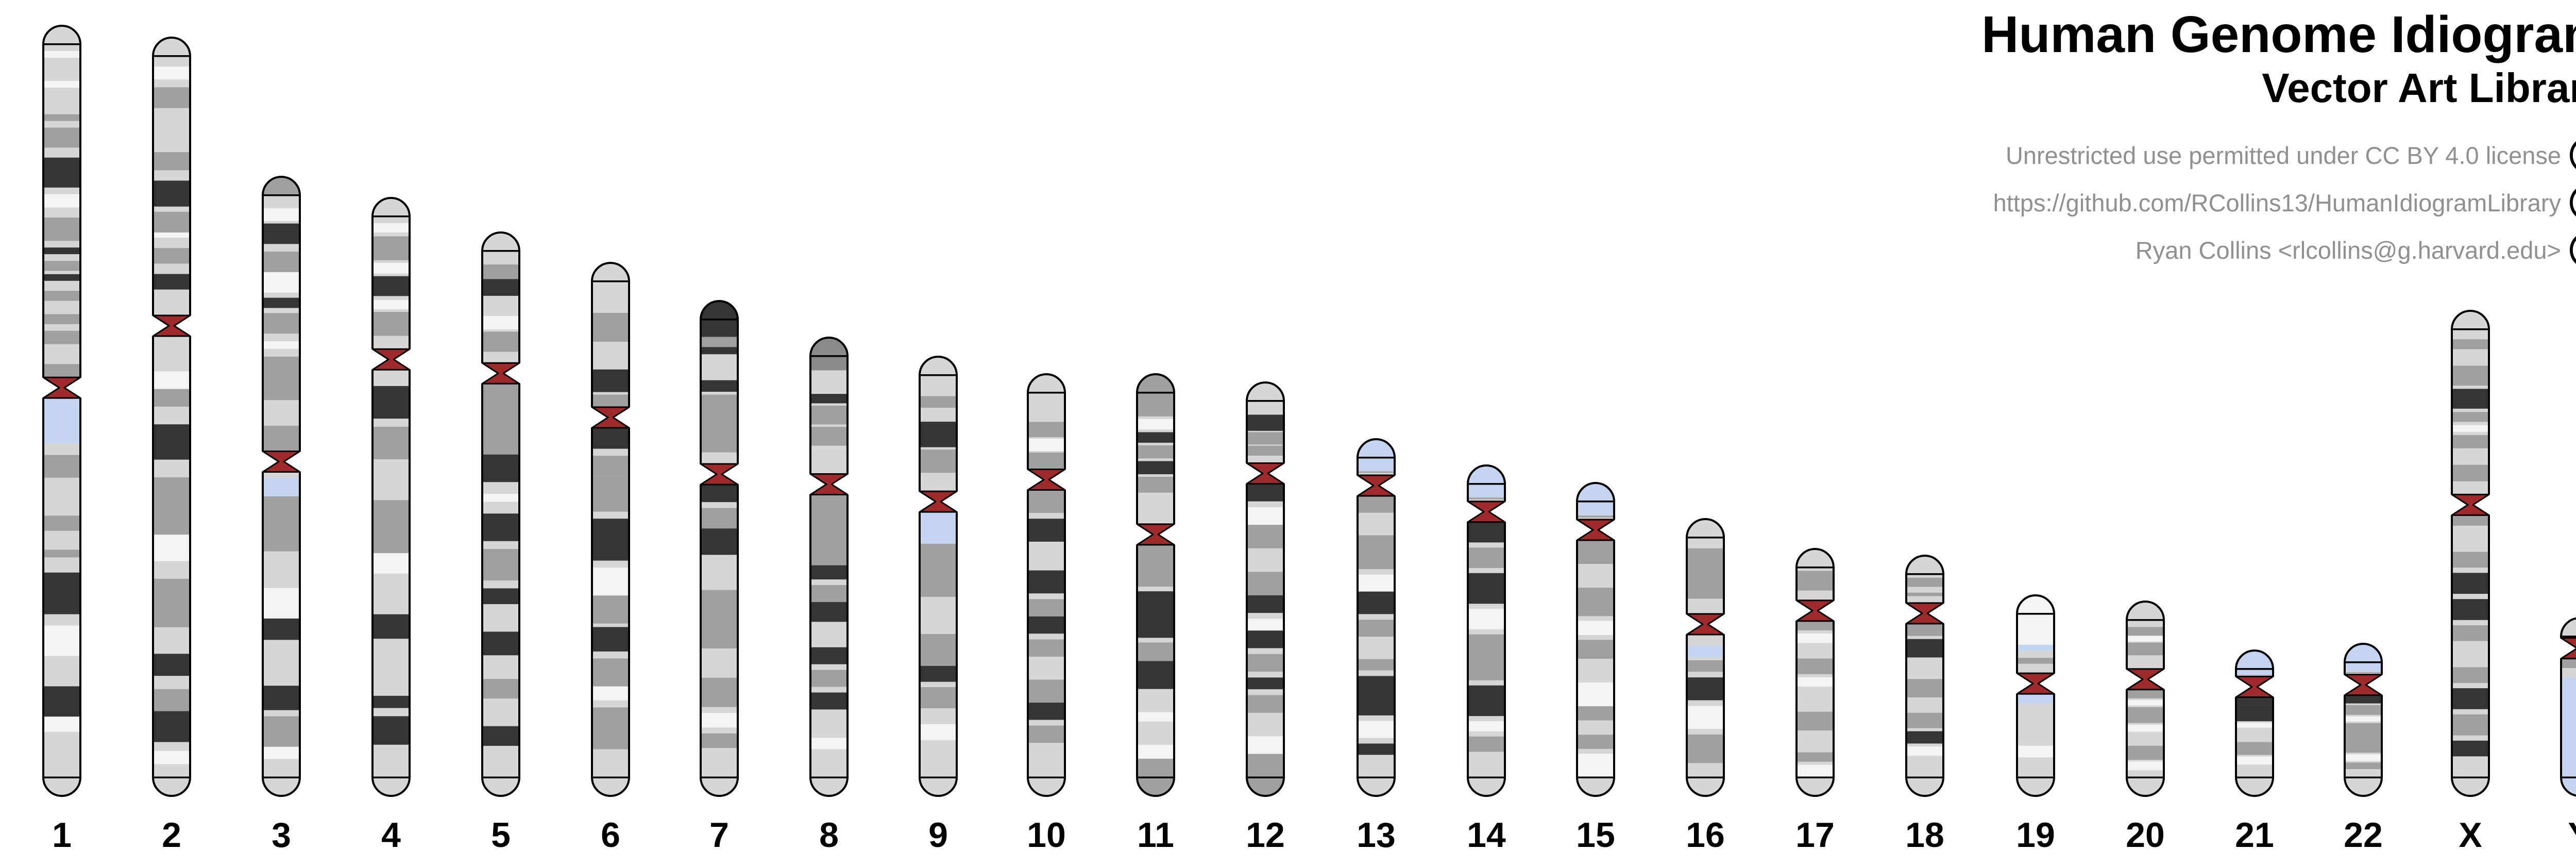 The image size is (2576, 866). Describe the element at coordinates (1046, 835) in the screenshot. I see `chromosome-label: 10` at that location.